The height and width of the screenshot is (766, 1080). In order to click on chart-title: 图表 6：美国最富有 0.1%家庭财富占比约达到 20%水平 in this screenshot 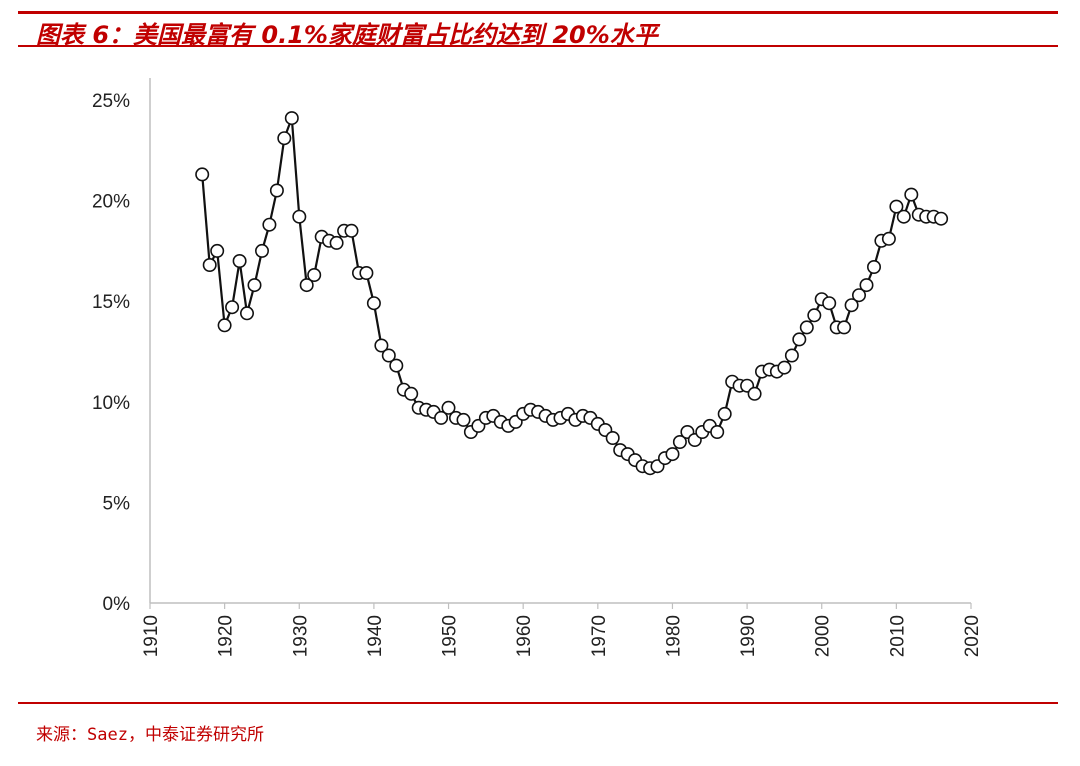, I will do `click(347, 35)`.